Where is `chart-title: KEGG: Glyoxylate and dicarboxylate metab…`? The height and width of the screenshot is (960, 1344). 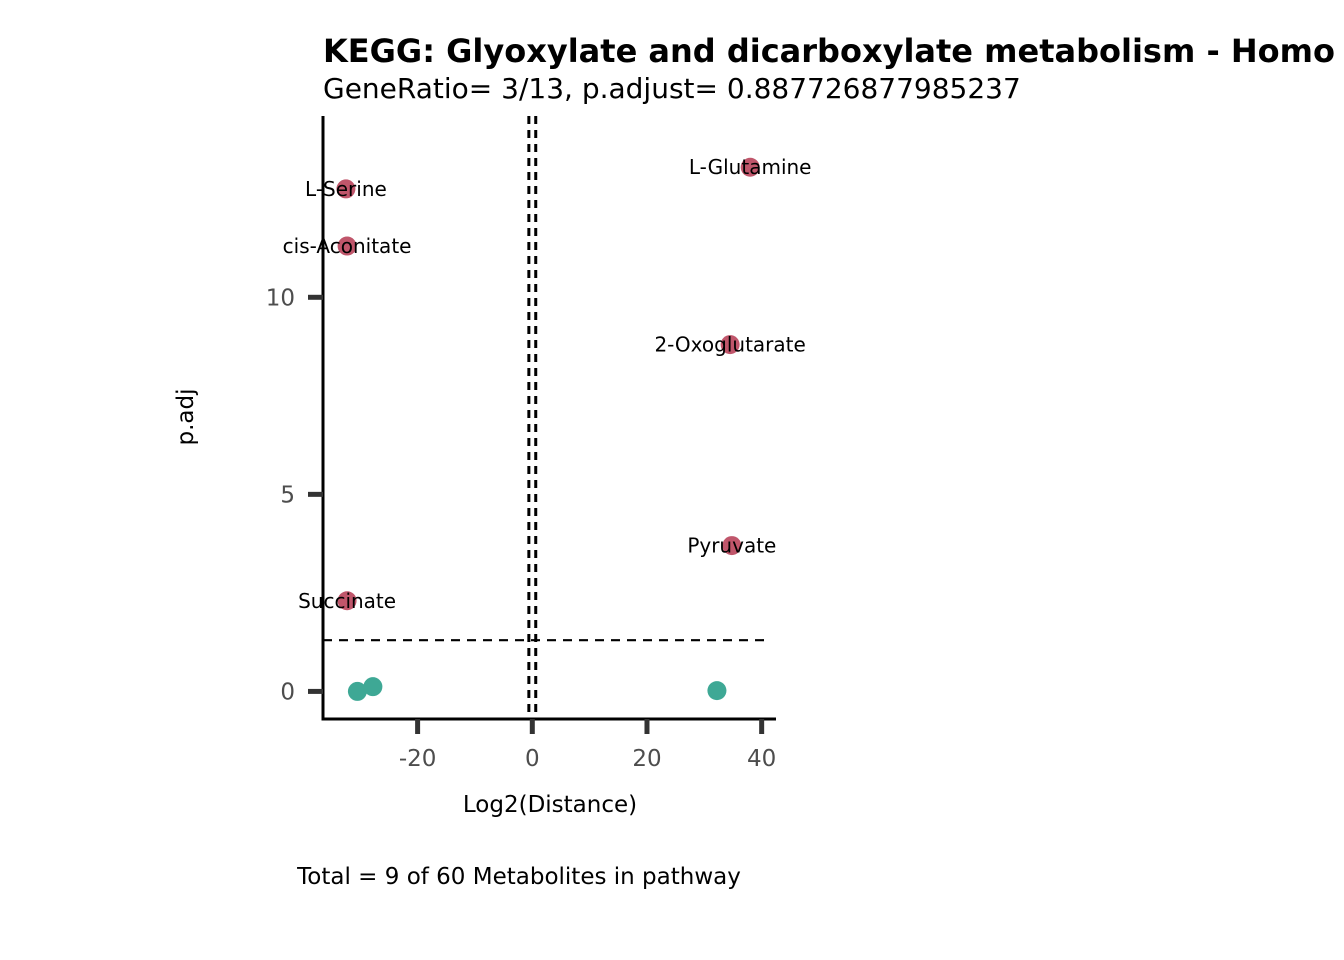 chart-title: KEGG: Glyoxylate and dicarboxylate metab… is located at coordinates (829, 51).